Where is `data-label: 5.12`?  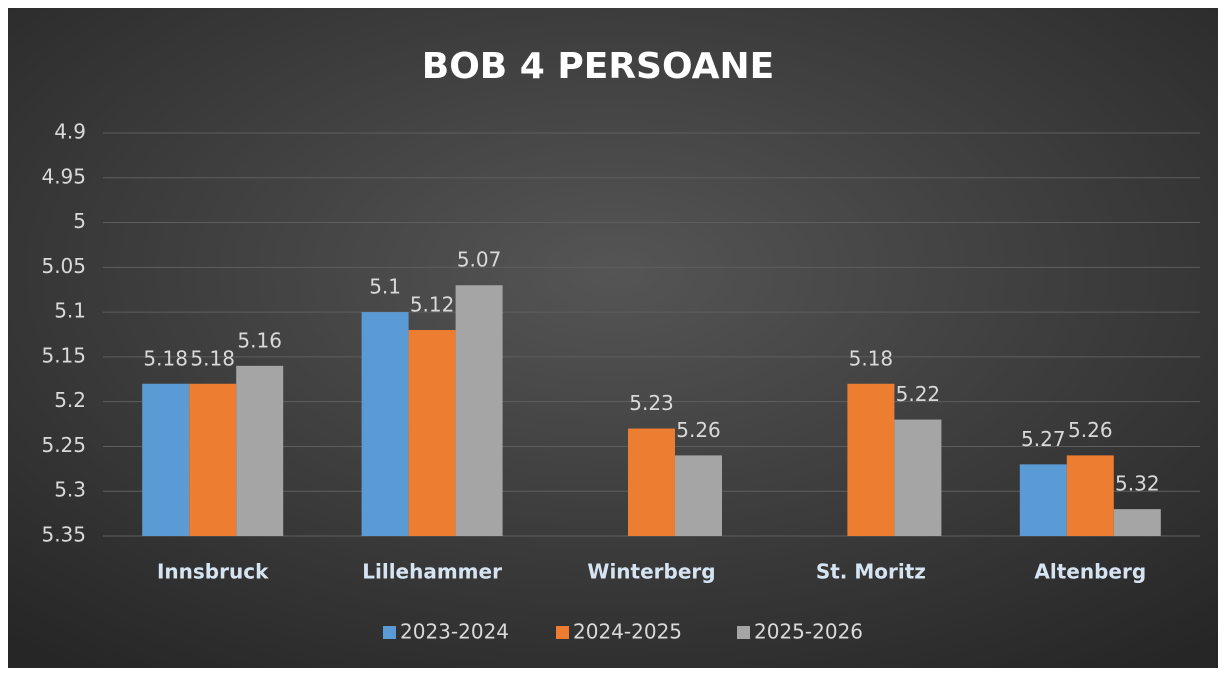 data-label: 5.12 is located at coordinates (432, 305).